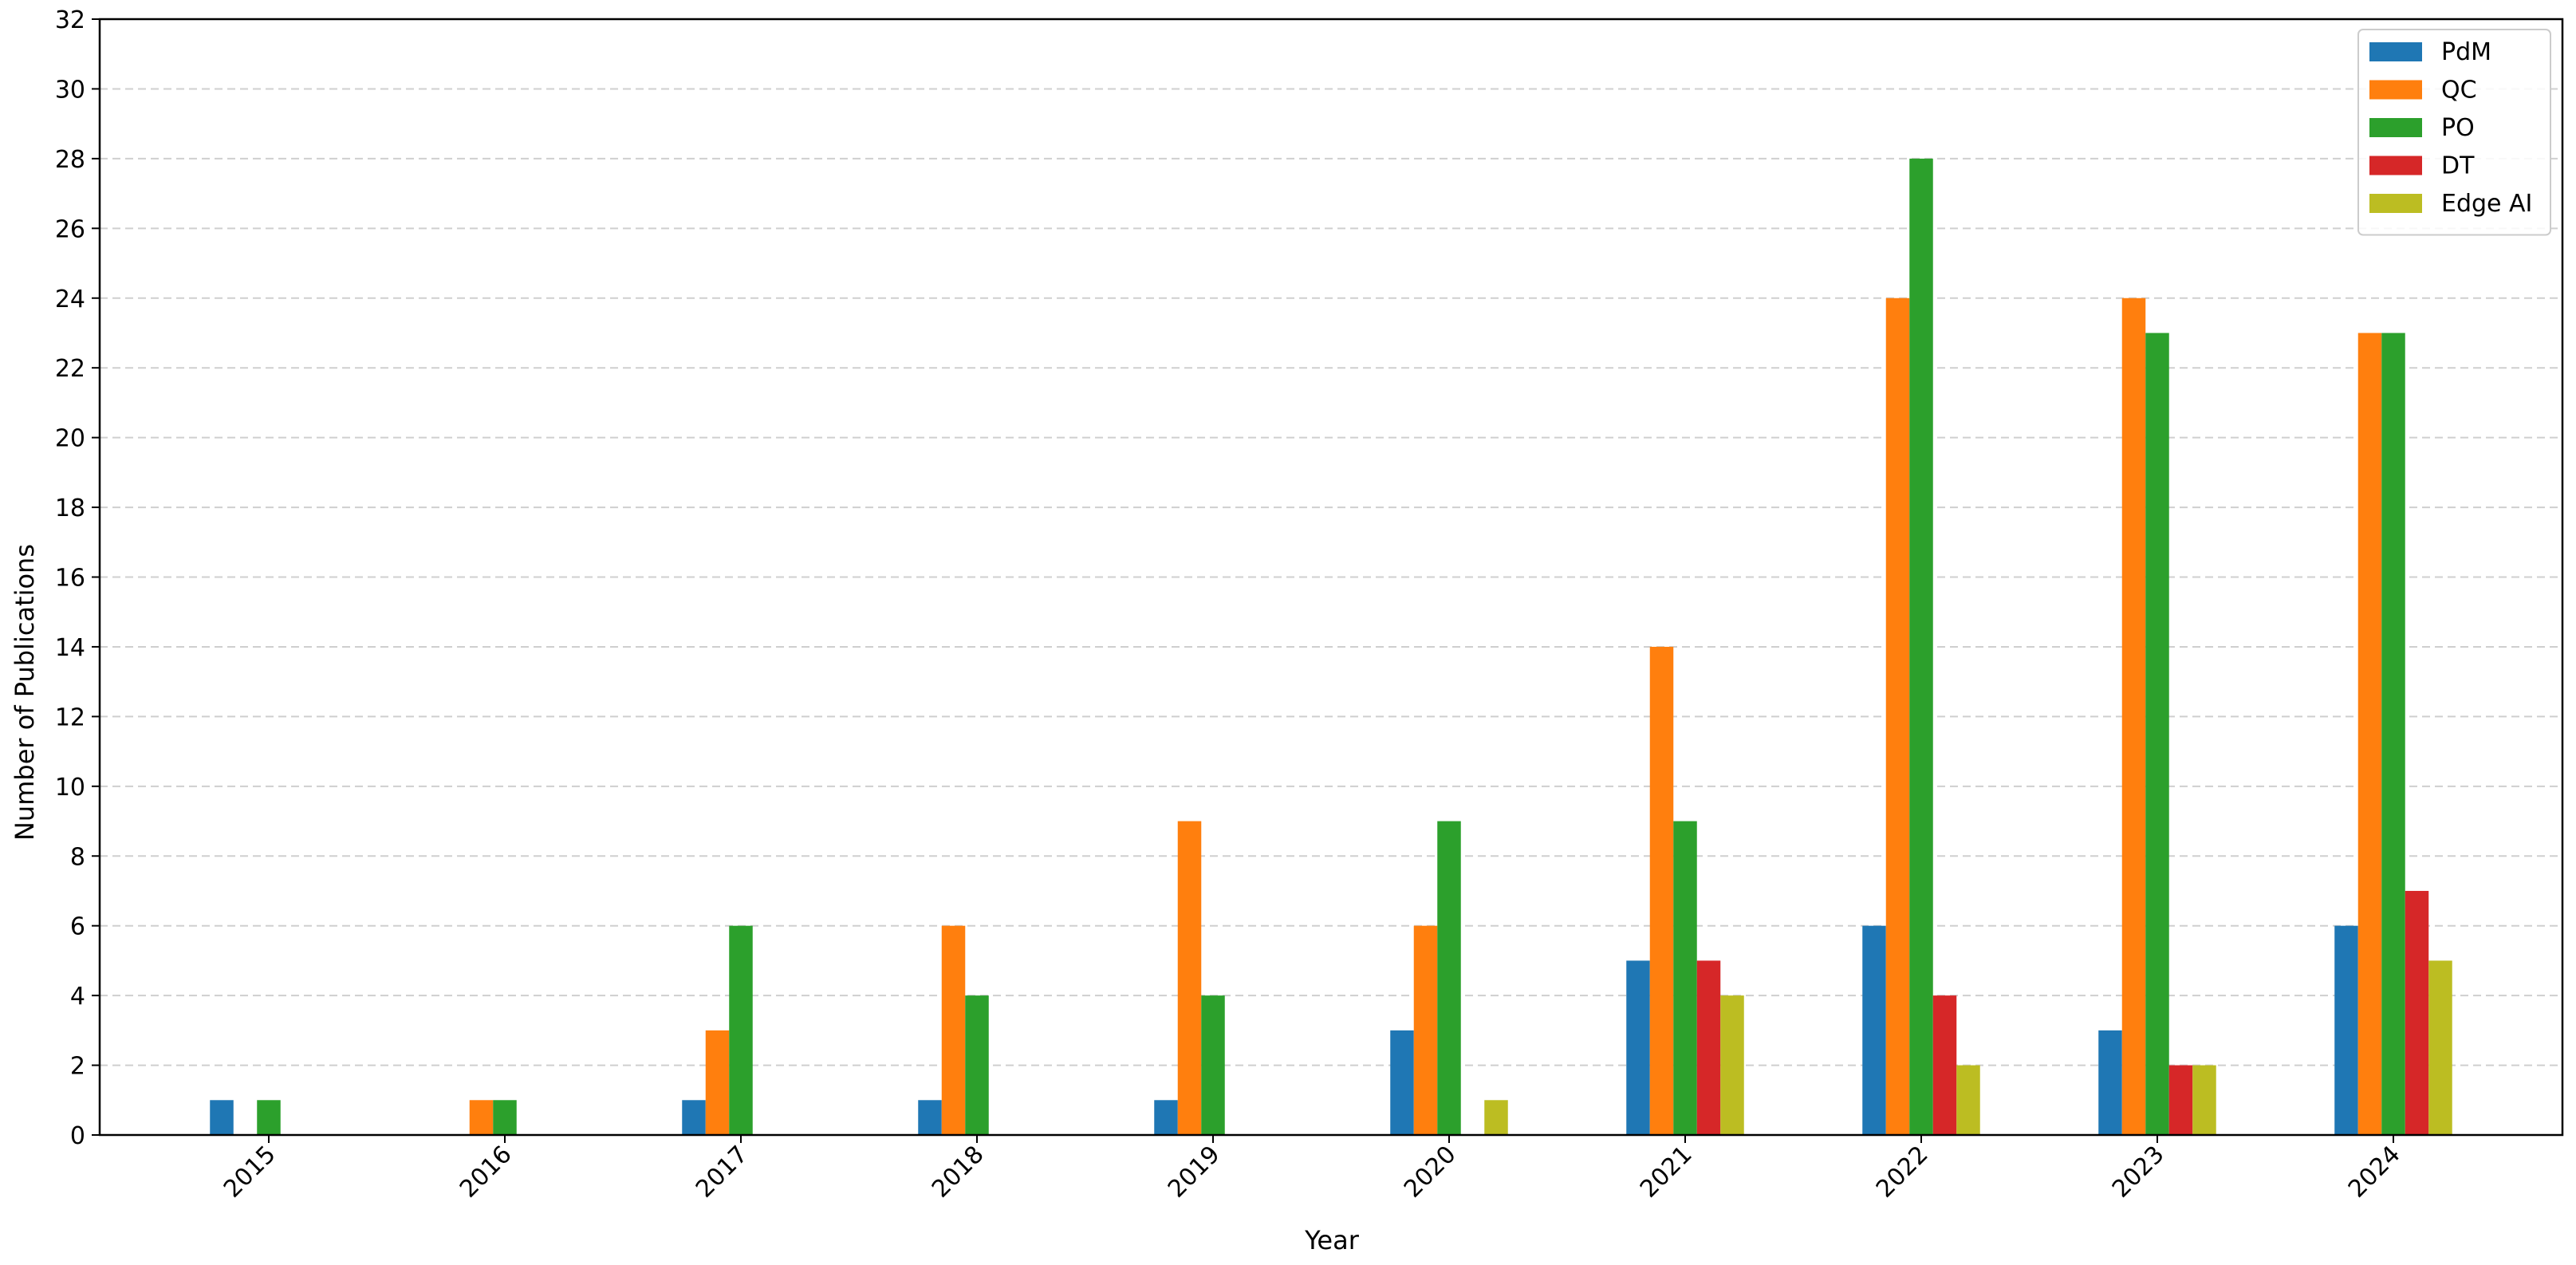 The width and height of the screenshot is (2576, 1265). What do you see at coordinates (1708, 1047) in the screenshot?
I see `bar-dt-2021` at bounding box center [1708, 1047].